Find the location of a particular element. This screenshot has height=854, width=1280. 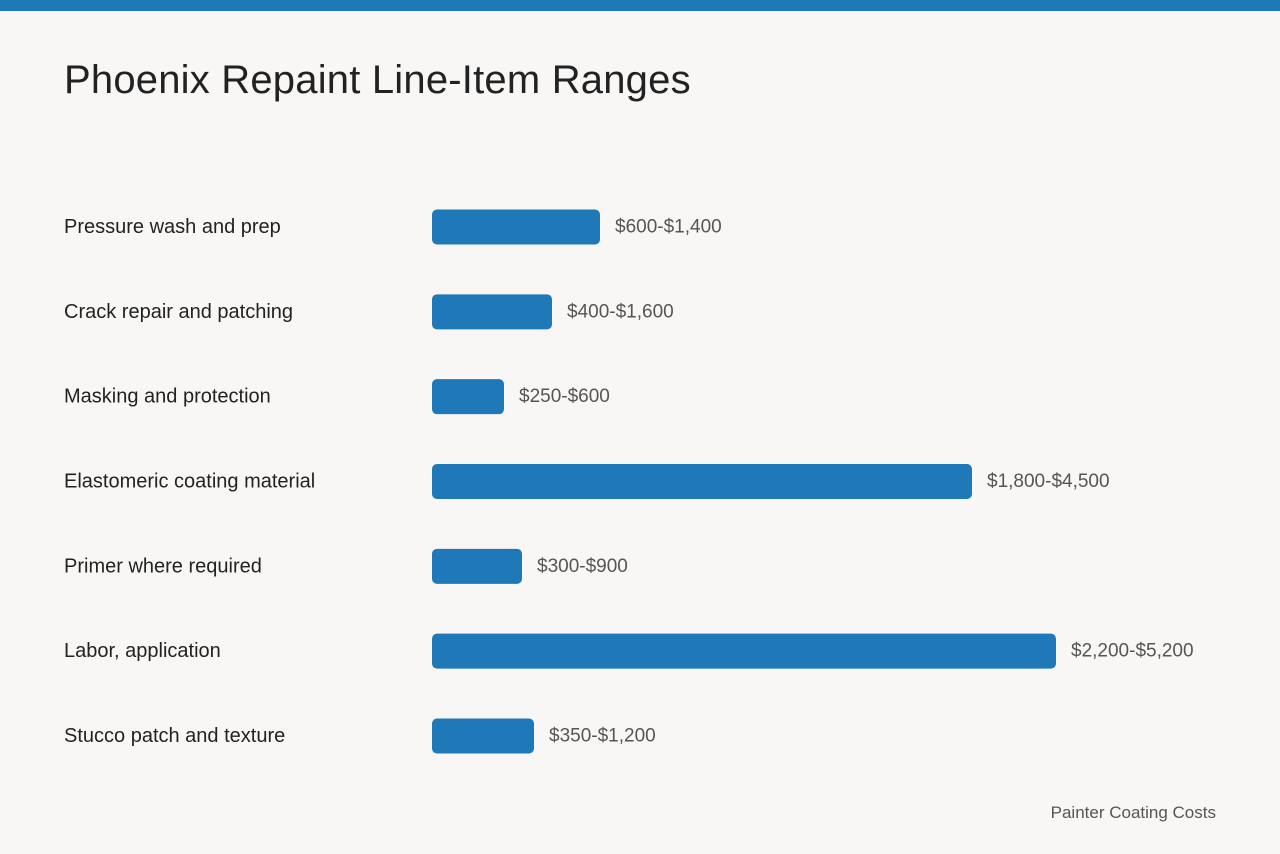

chart-title: Phoenix Repaint Line-Item Ranges is located at coordinates (377, 80).